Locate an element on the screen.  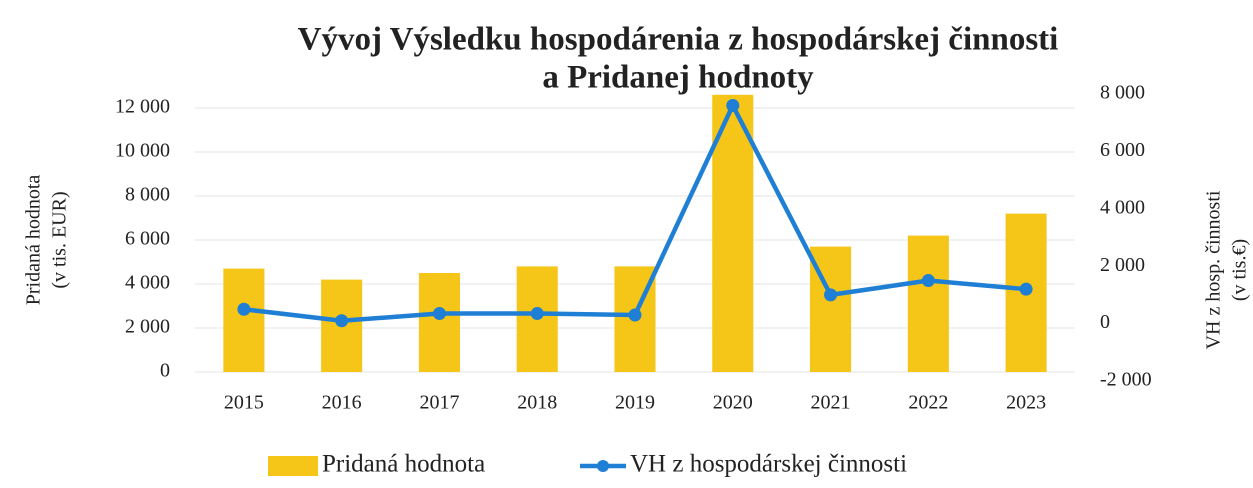
x-tick-label: 2017 is located at coordinates (439, 403).